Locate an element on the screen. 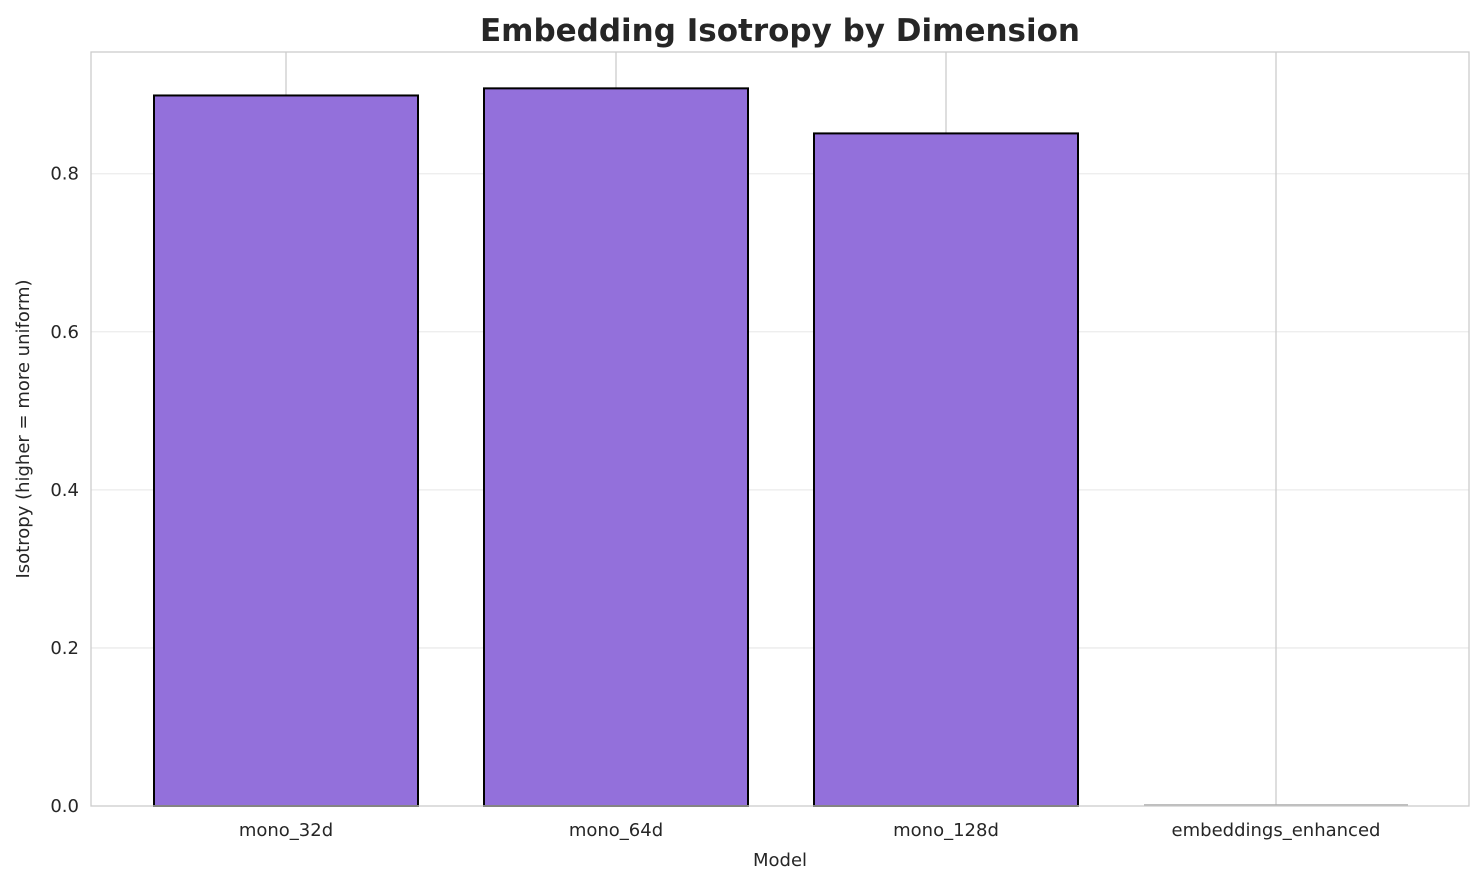  y-tick-label: 0.2 is located at coordinates (64, 648).